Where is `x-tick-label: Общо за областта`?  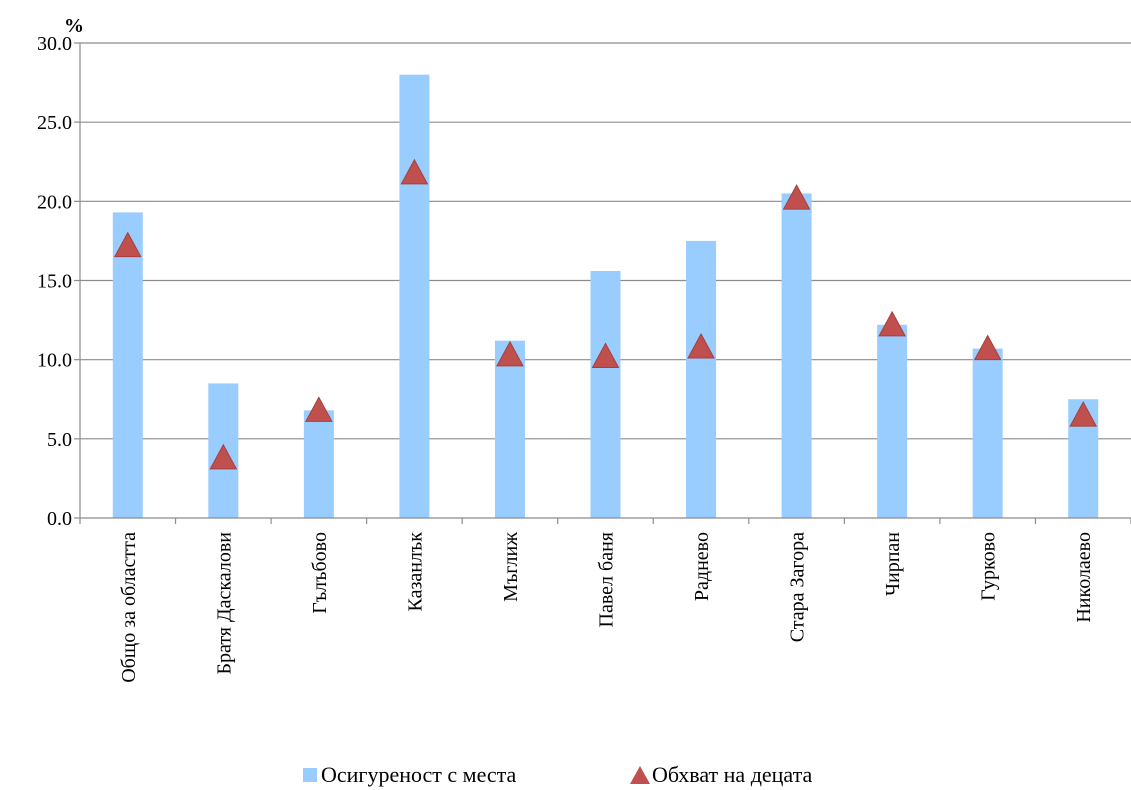
x-tick-label: Общо за областта is located at coordinates (129, 607).